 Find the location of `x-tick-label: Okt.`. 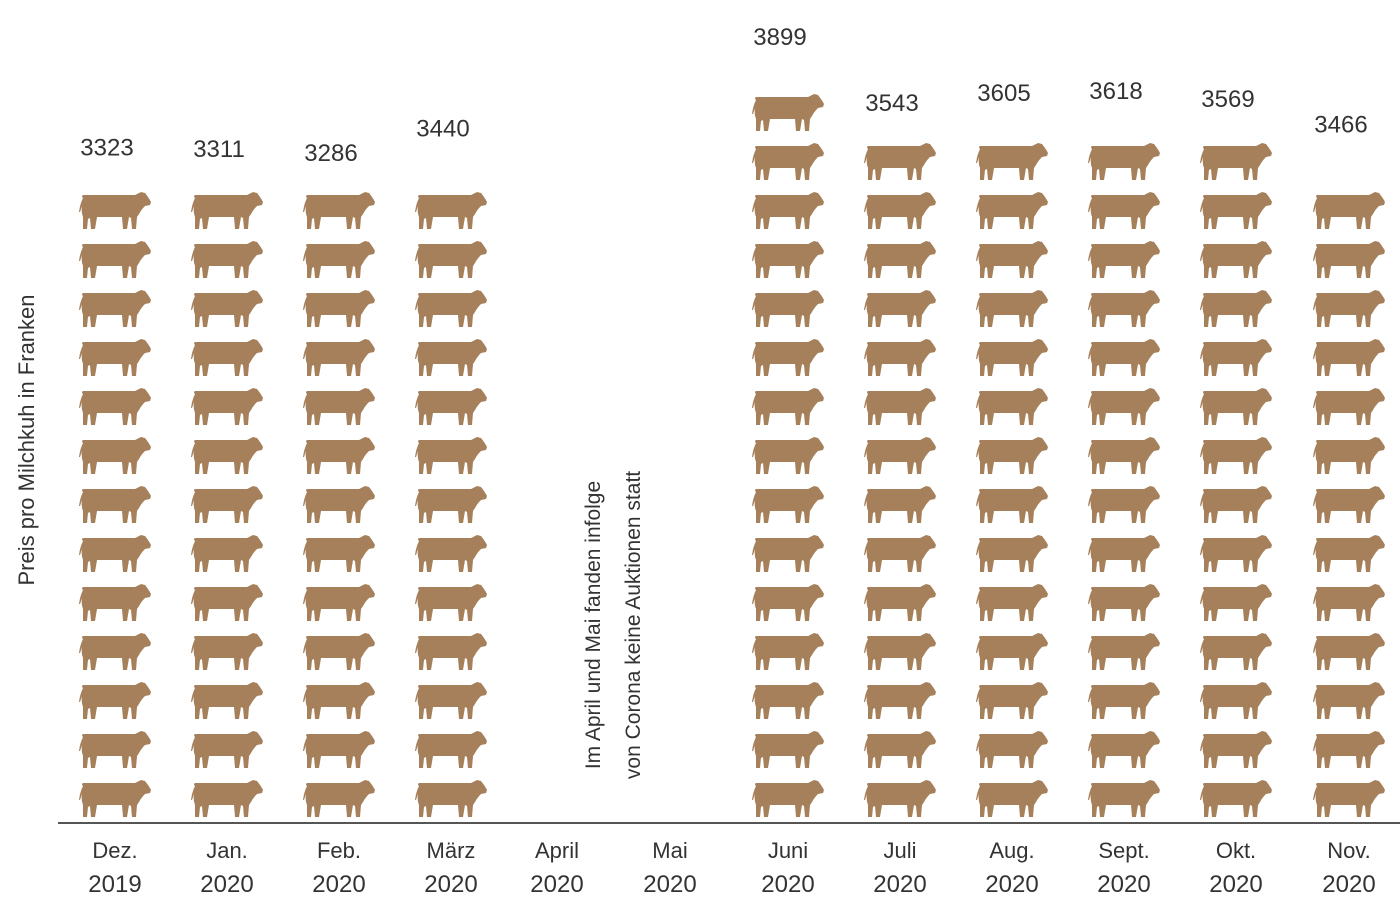

x-tick-label: Okt. is located at coordinates (1236, 850).